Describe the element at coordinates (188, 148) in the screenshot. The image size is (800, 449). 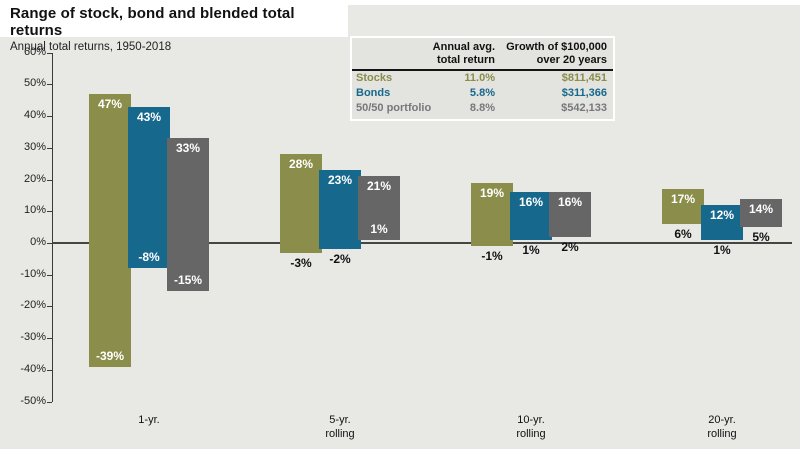
I see `bar-max-label-50-50-portfolio-1-yr: 33%` at that location.